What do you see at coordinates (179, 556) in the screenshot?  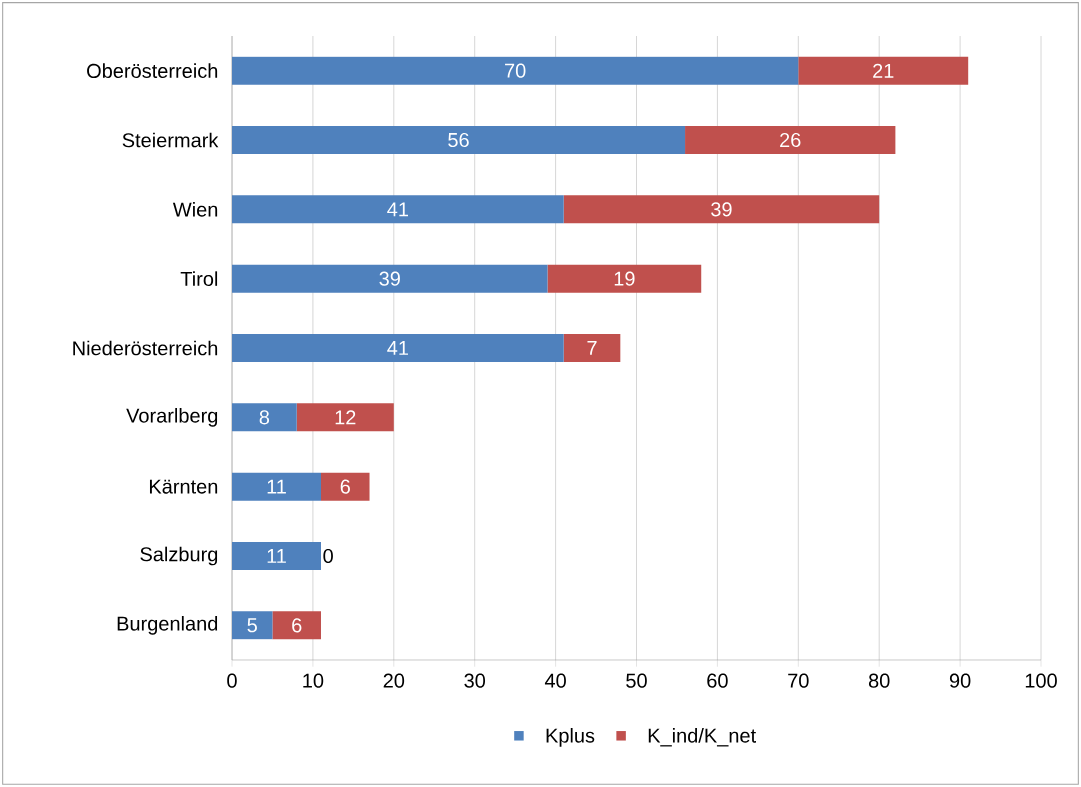 I see `y-tick-label: Salzburg` at bounding box center [179, 556].